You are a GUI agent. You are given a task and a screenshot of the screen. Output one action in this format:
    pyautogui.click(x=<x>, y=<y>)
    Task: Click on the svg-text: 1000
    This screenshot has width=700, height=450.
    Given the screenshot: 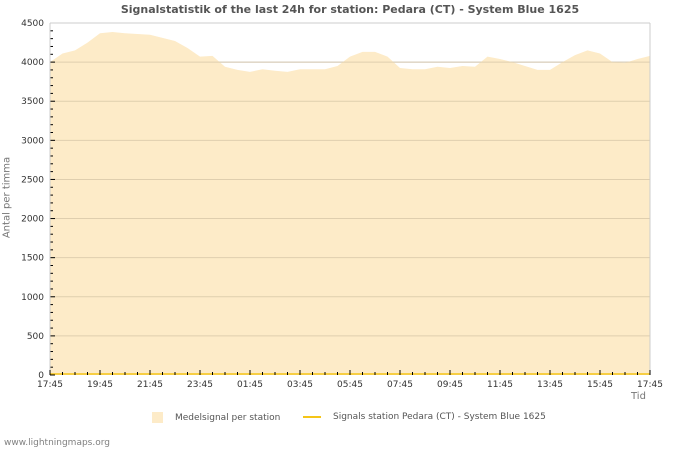 What is the action you would take?
    pyautogui.click(x=32, y=298)
    